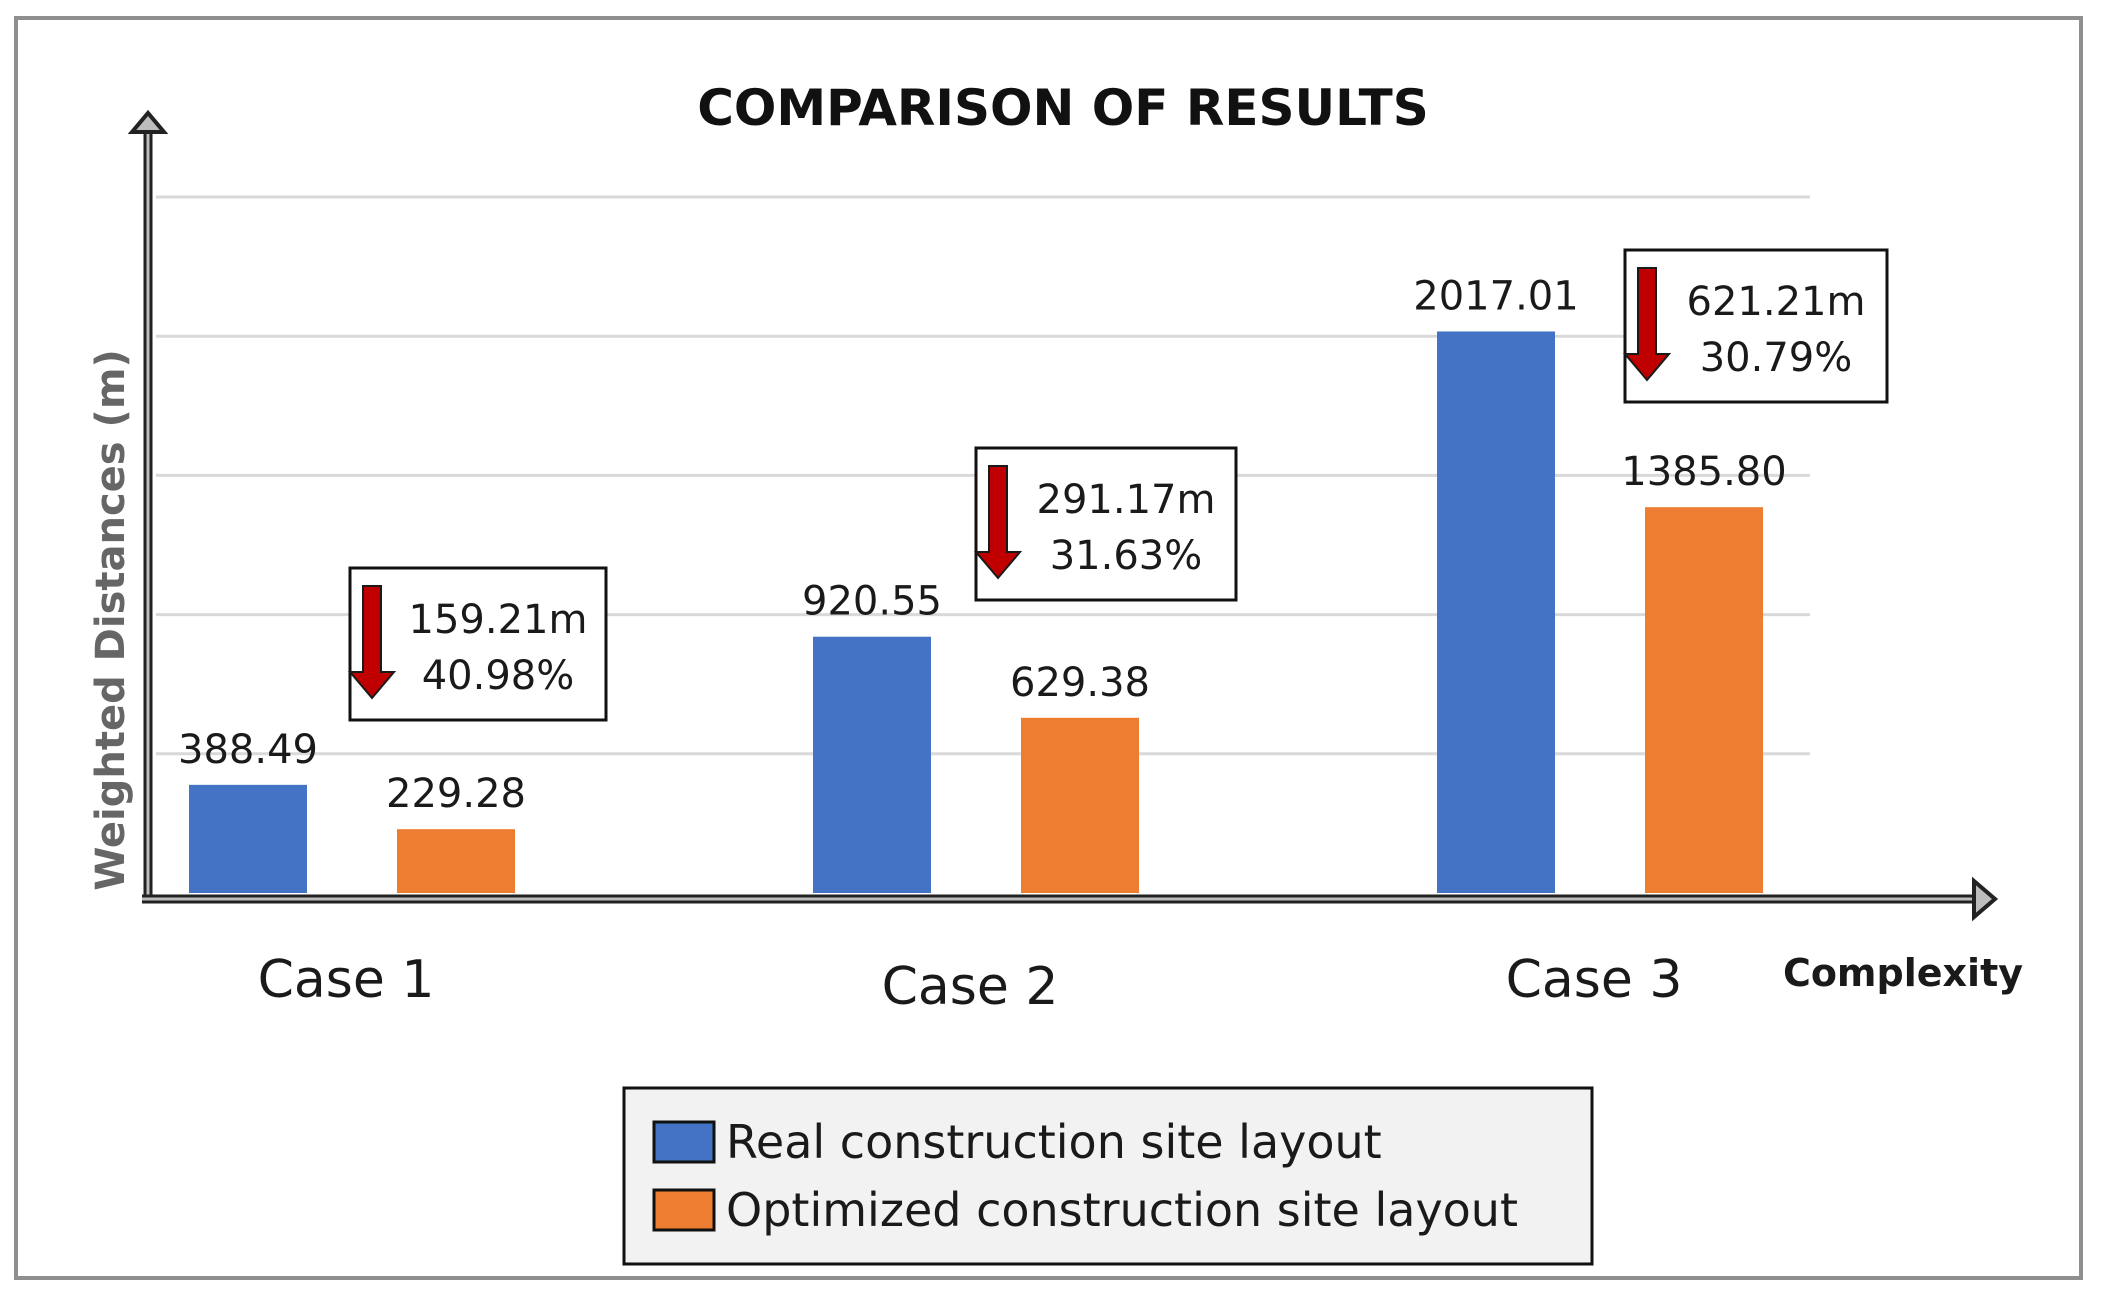  What do you see at coordinates (111, 620) in the screenshot?
I see `y-axis-label: Weighted Distances (m)` at bounding box center [111, 620].